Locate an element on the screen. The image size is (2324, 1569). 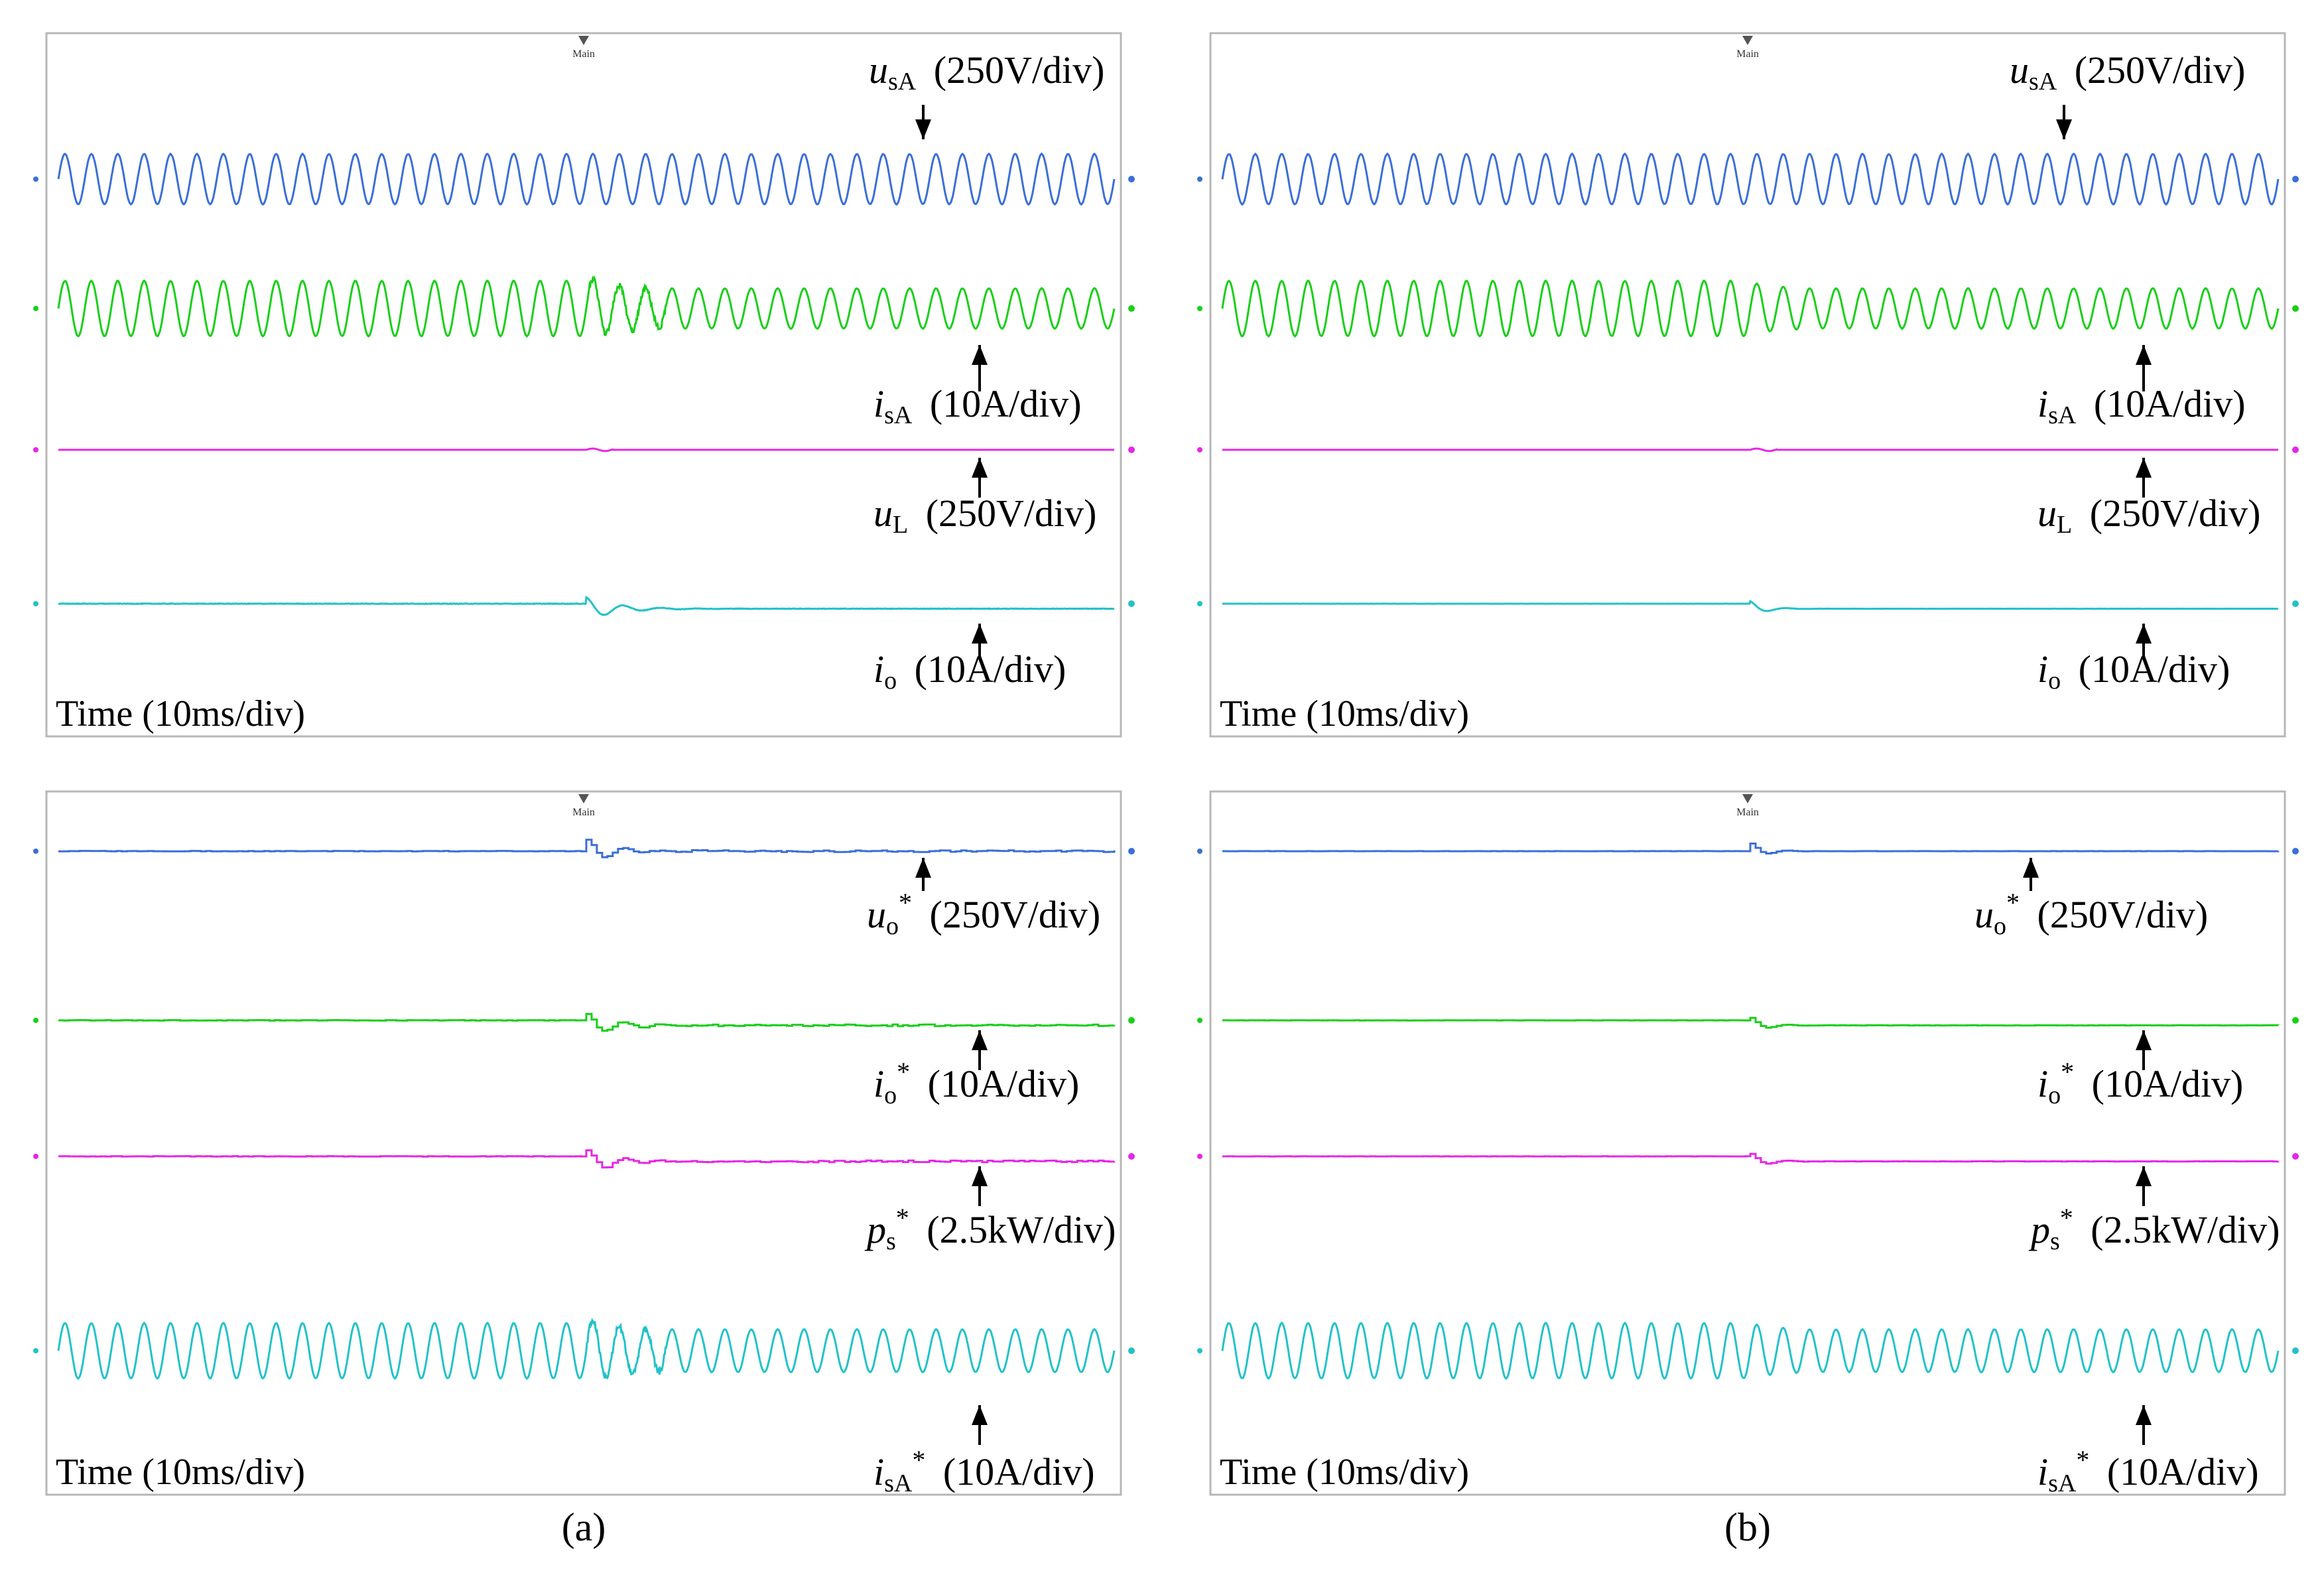
series-label-isA-a-bottom: isA* (10A/div) is located at coordinates (984, 1471).